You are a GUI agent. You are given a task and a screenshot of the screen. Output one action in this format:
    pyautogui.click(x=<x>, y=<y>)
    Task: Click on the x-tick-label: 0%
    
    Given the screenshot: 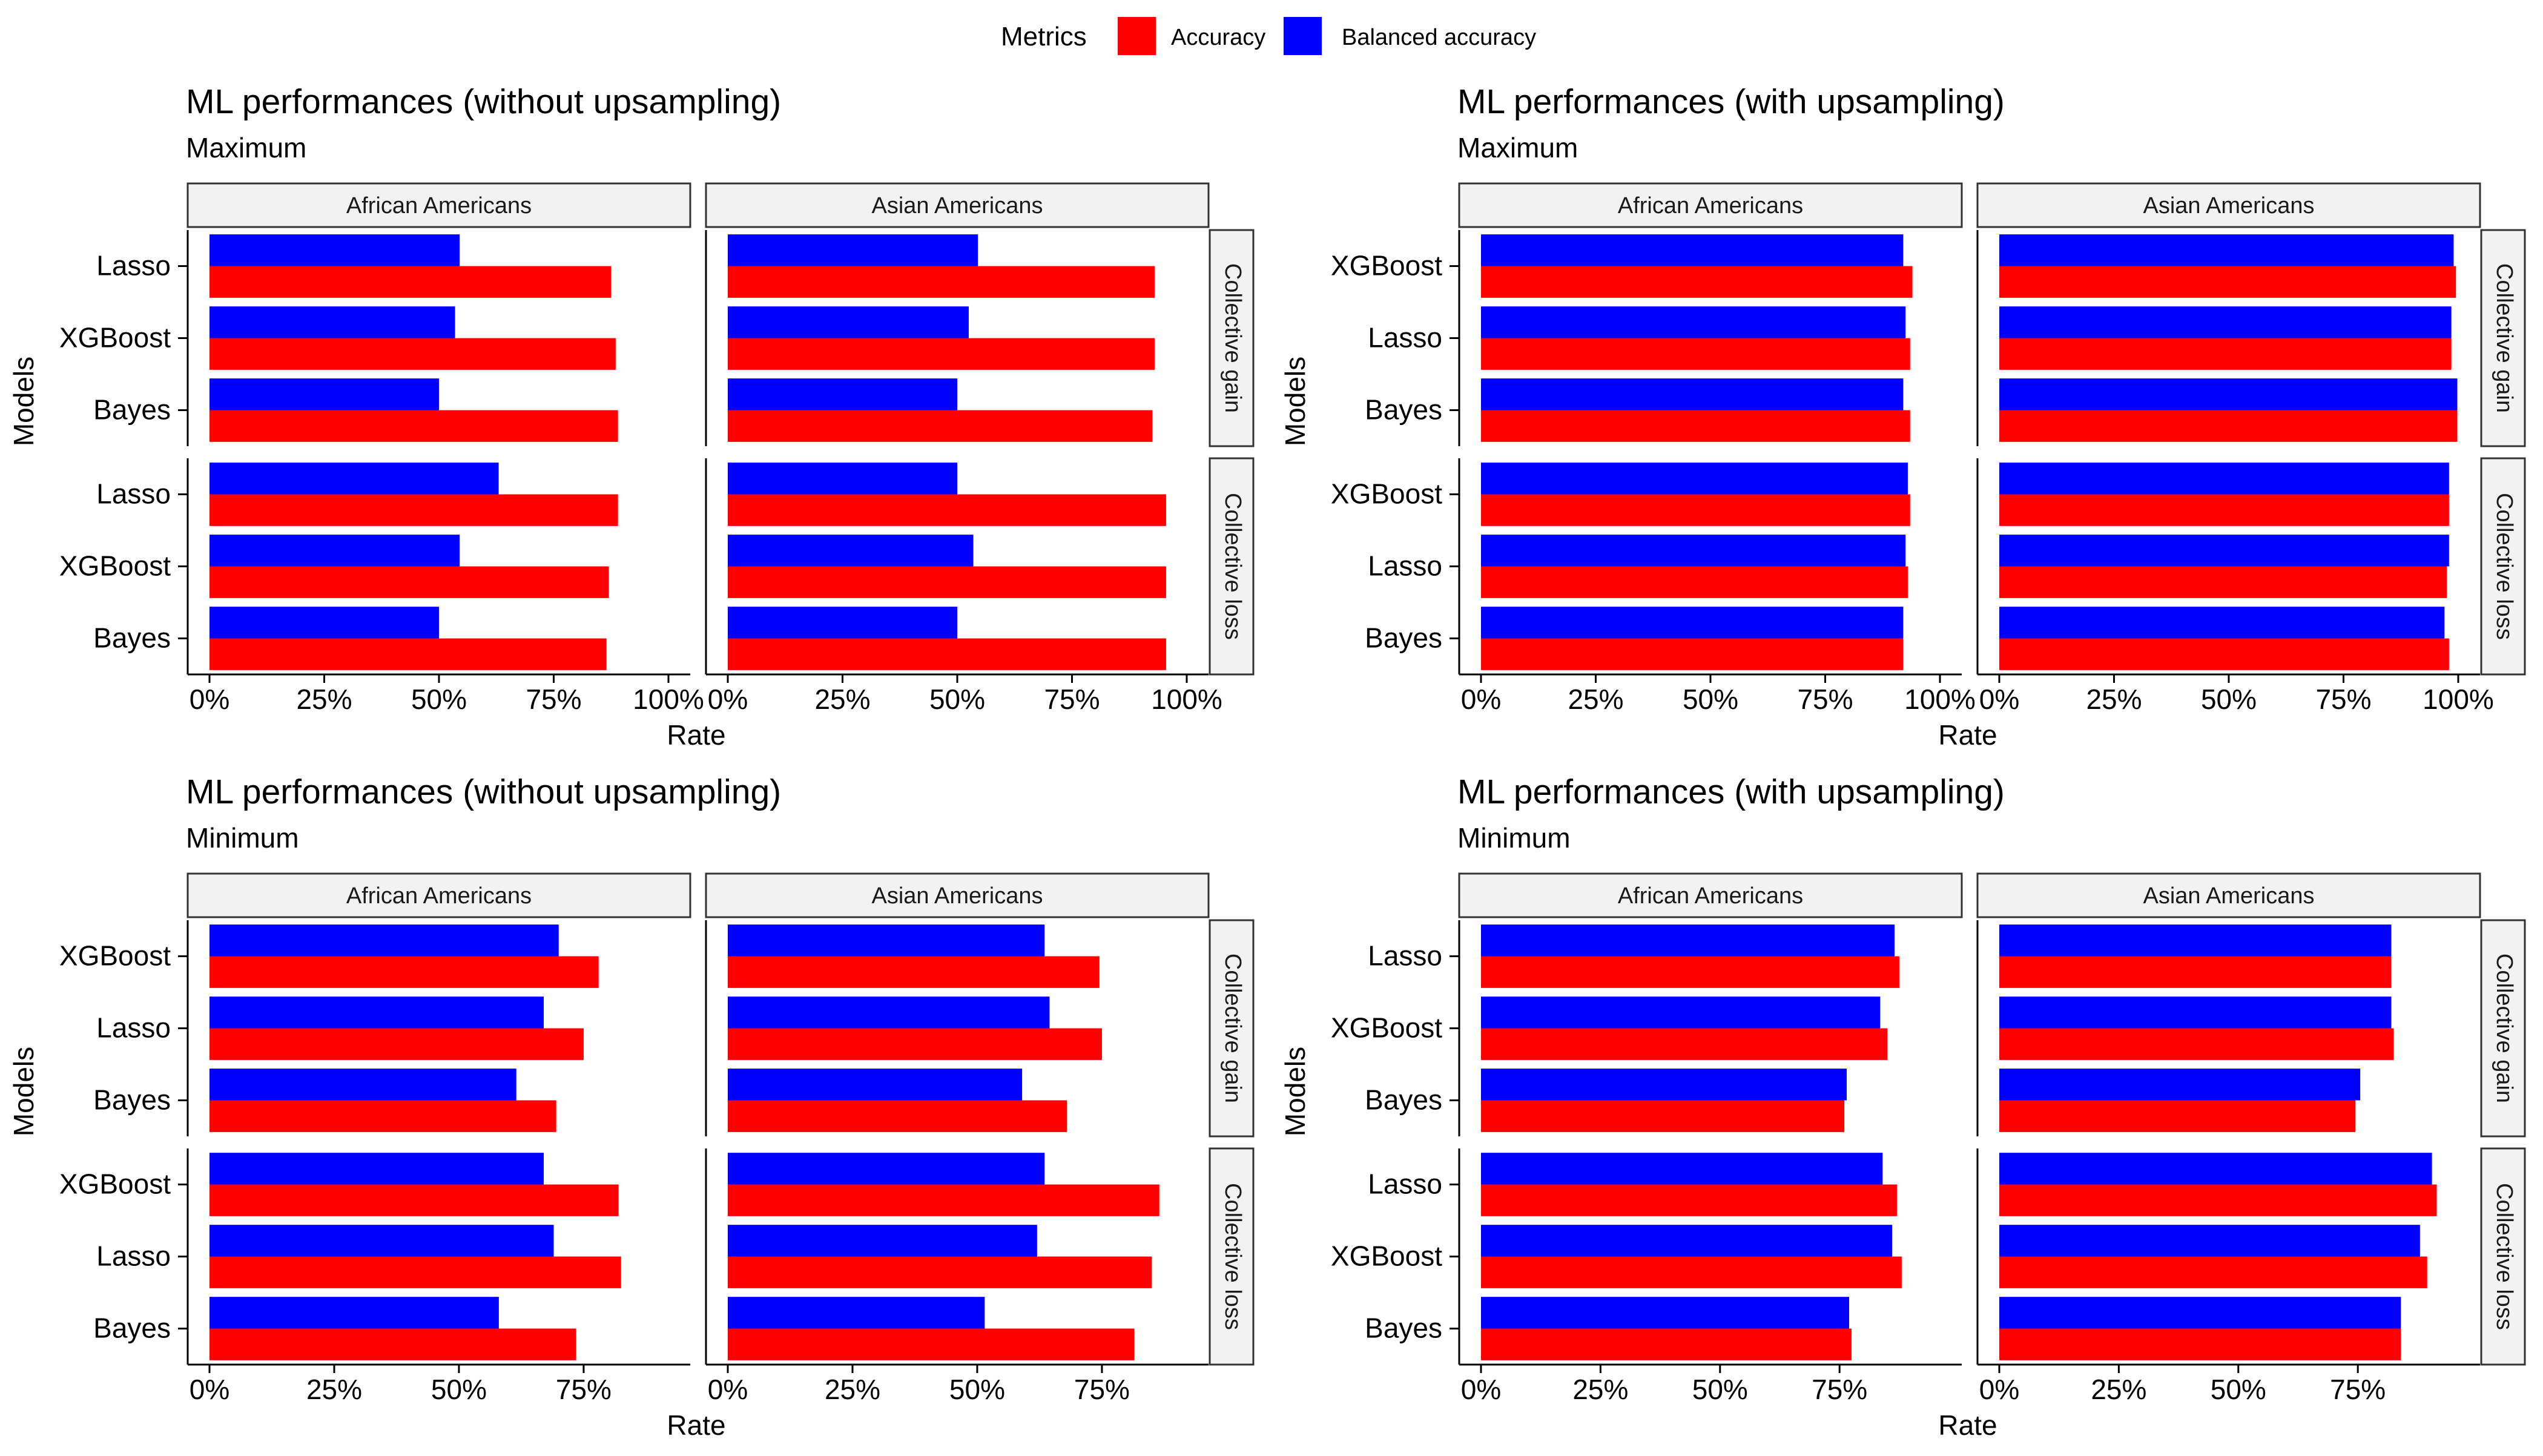 What is the action you would take?
    pyautogui.click(x=210, y=699)
    